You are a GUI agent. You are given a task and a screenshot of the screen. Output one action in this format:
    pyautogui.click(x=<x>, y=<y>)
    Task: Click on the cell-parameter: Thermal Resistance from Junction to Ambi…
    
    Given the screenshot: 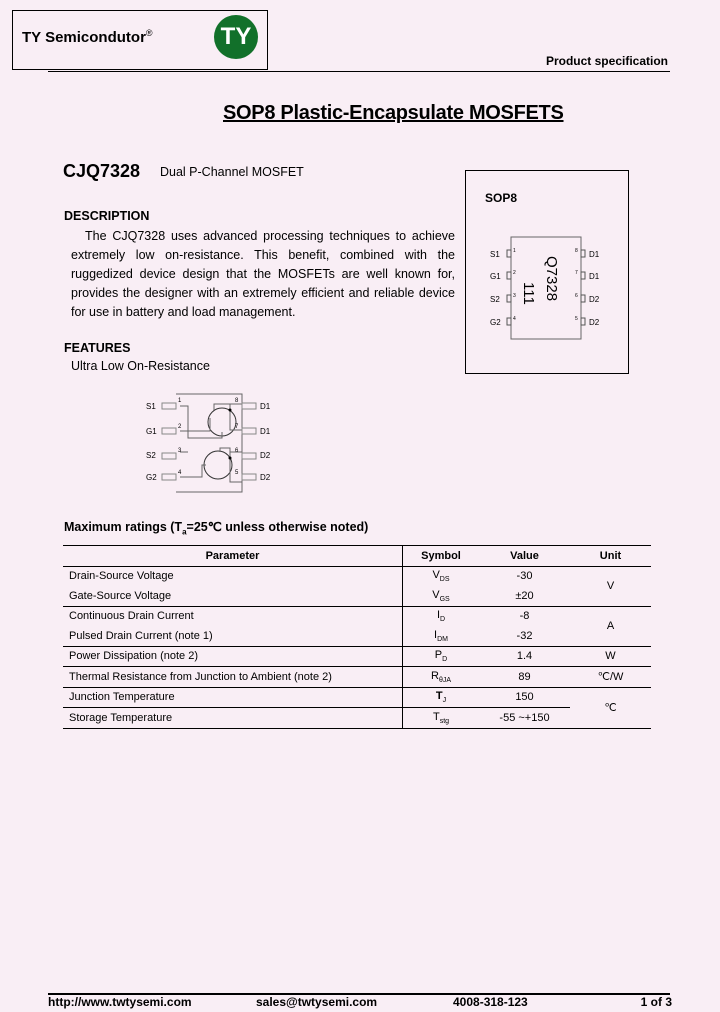 What is the action you would take?
    pyautogui.click(x=233, y=677)
    